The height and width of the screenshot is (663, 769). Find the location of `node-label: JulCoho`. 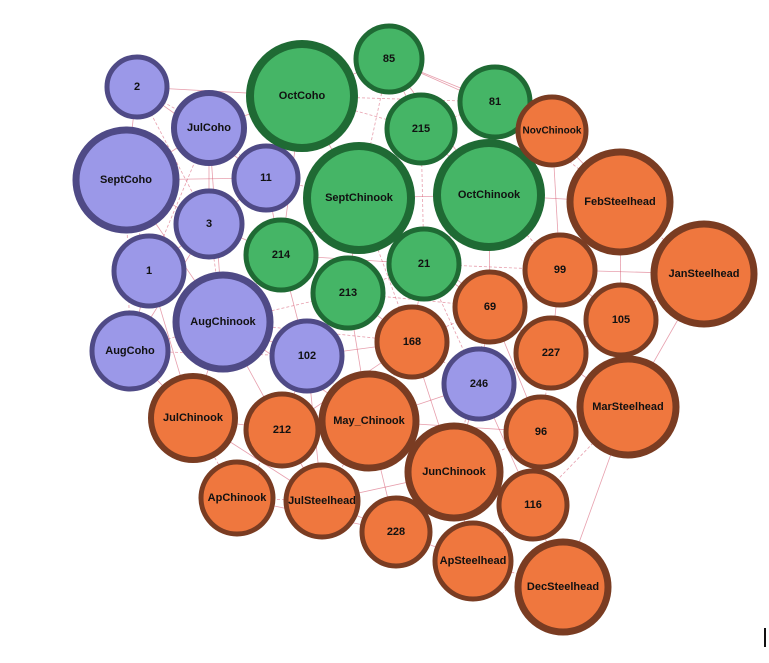

node-label: JulCoho is located at coordinates (209, 128).